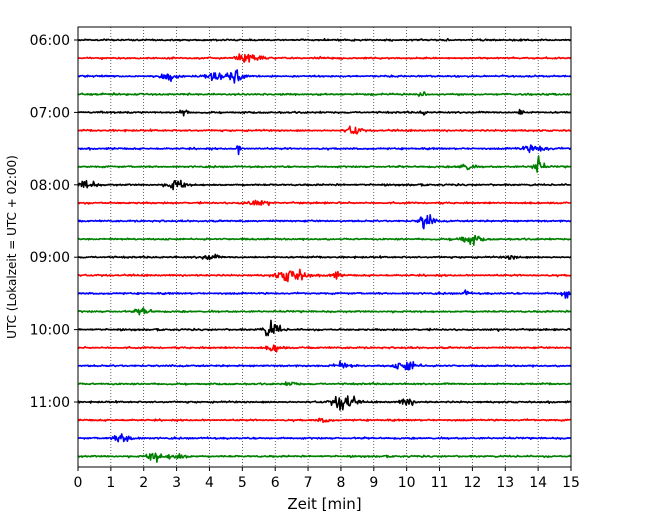  I want to click on x-tick-label: 2, so click(143, 483).